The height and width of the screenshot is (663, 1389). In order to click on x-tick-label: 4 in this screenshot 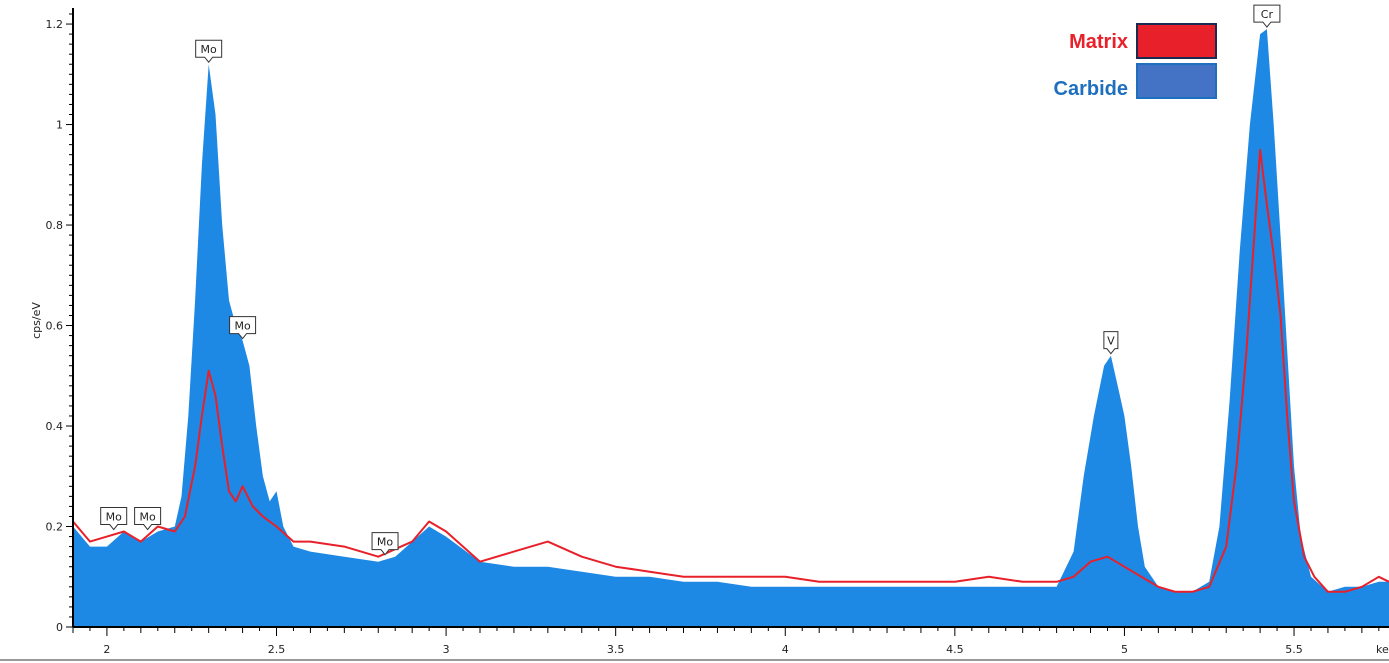, I will do `click(785, 649)`.